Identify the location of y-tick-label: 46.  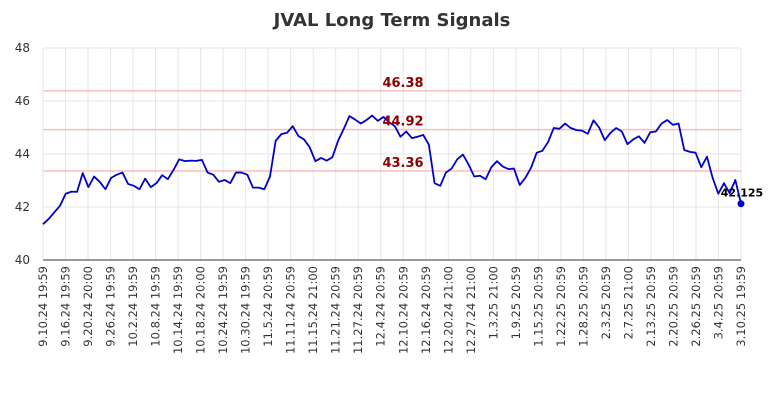
(22, 101).